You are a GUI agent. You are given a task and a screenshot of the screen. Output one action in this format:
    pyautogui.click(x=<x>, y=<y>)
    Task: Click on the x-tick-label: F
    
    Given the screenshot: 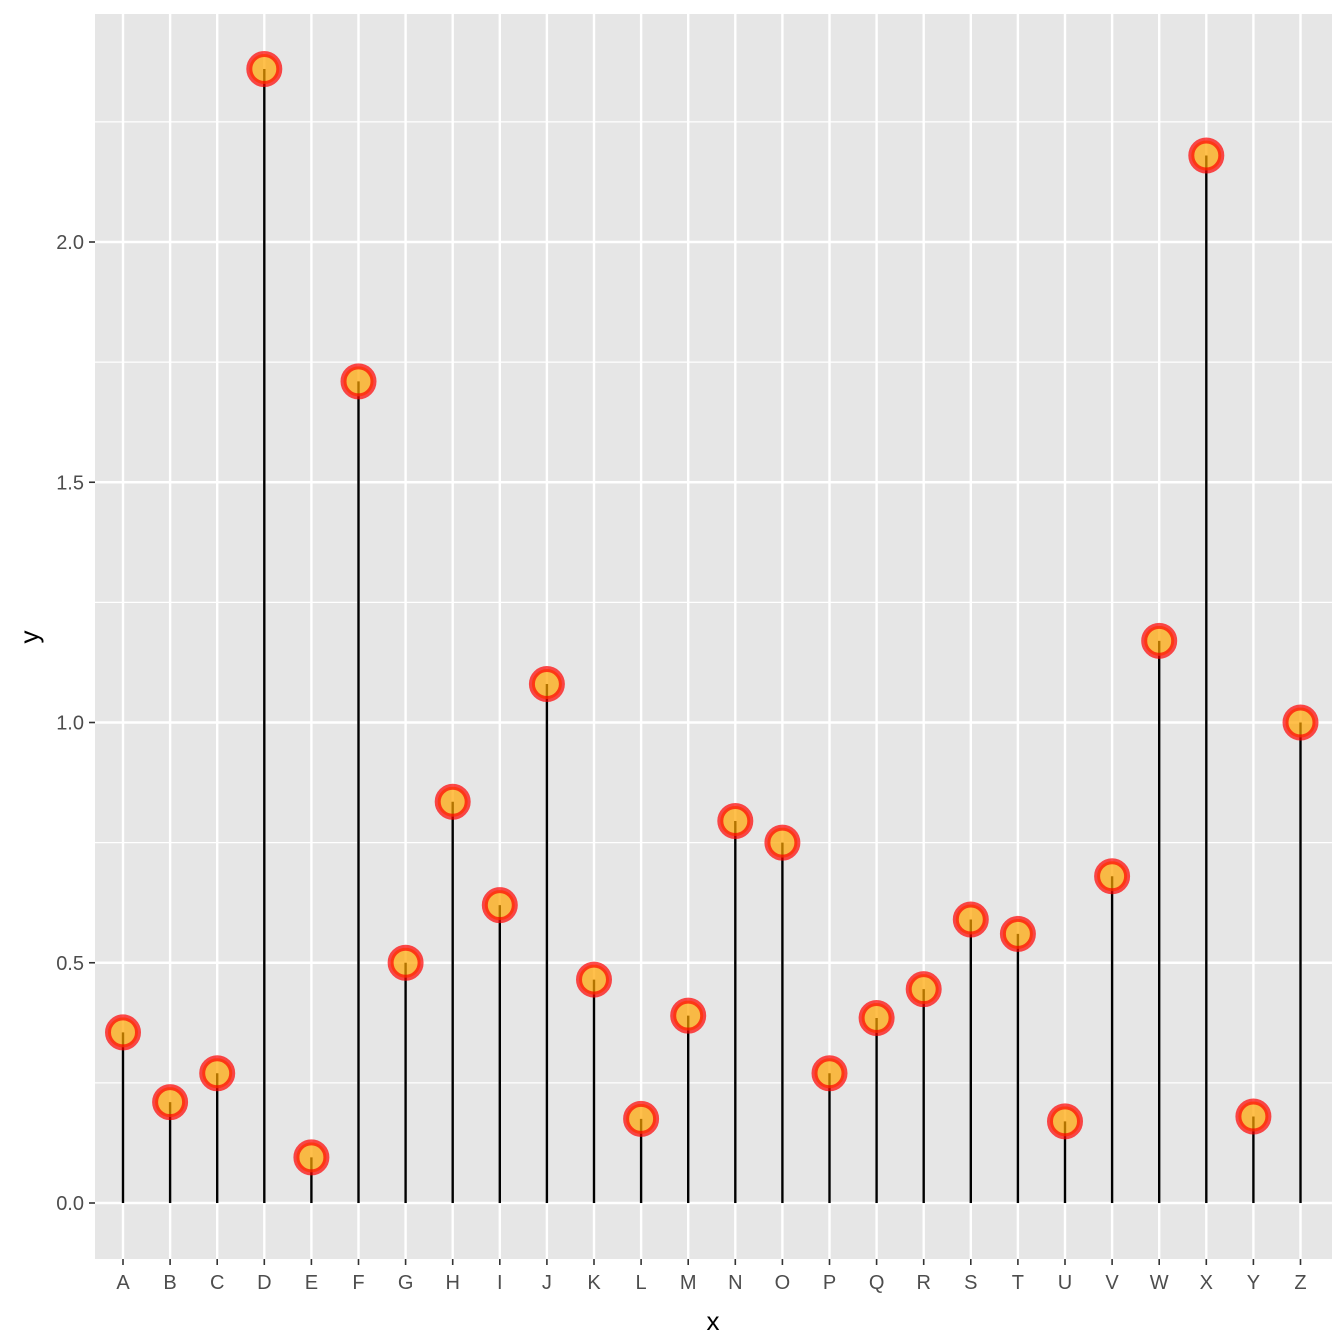 What is the action you would take?
    pyautogui.click(x=358, y=1283)
    